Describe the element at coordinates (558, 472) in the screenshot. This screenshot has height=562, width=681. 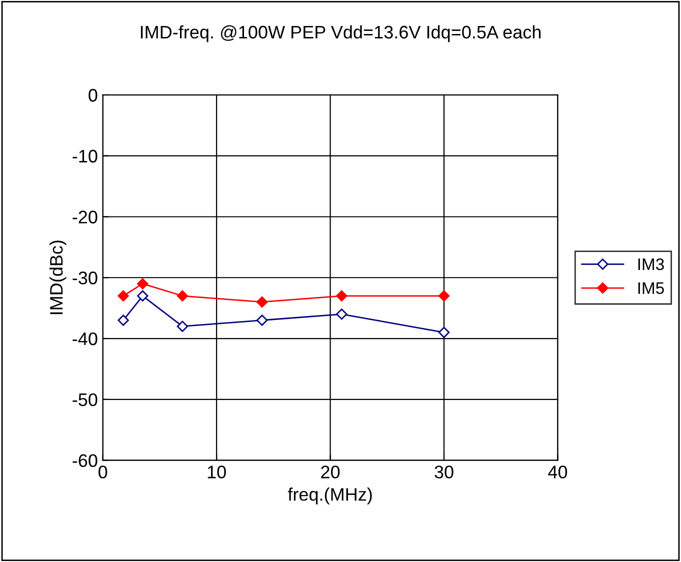
I see `x-tick-label: 40` at that location.